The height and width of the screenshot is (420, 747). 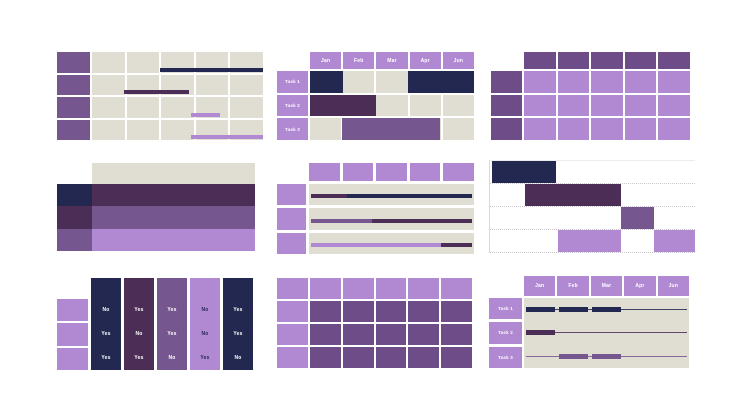 I want to click on thumbnail-month-gantt: Jan Feb Mar Apr Jun Task 1 Task 2 Task 3, so click(x=376, y=96).